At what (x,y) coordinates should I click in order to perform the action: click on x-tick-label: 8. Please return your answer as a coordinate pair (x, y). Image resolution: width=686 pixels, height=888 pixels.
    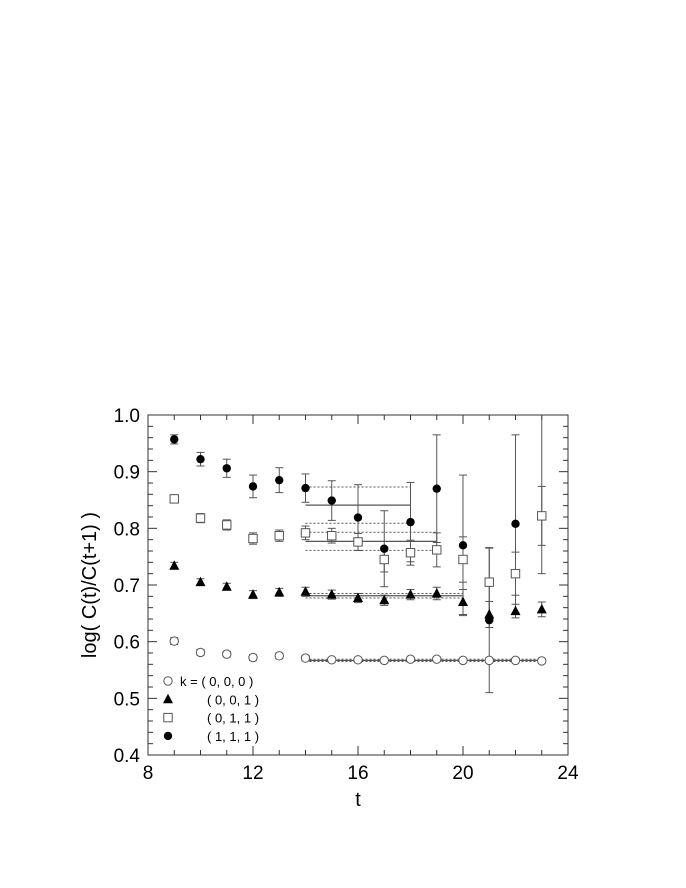
    Looking at the image, I should click on (148, 773).